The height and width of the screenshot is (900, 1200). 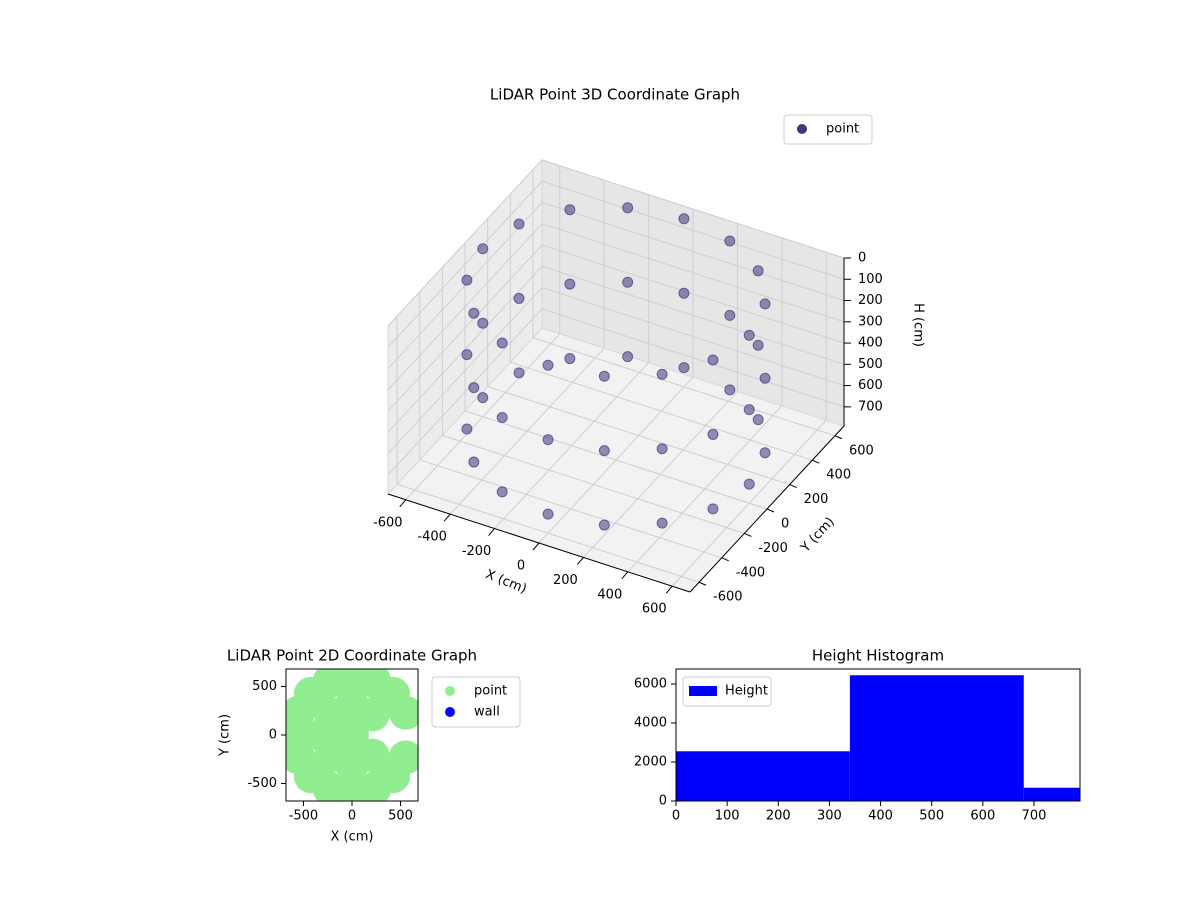 I want to click on x-tick-label: -400, so click(x=432, y=537).